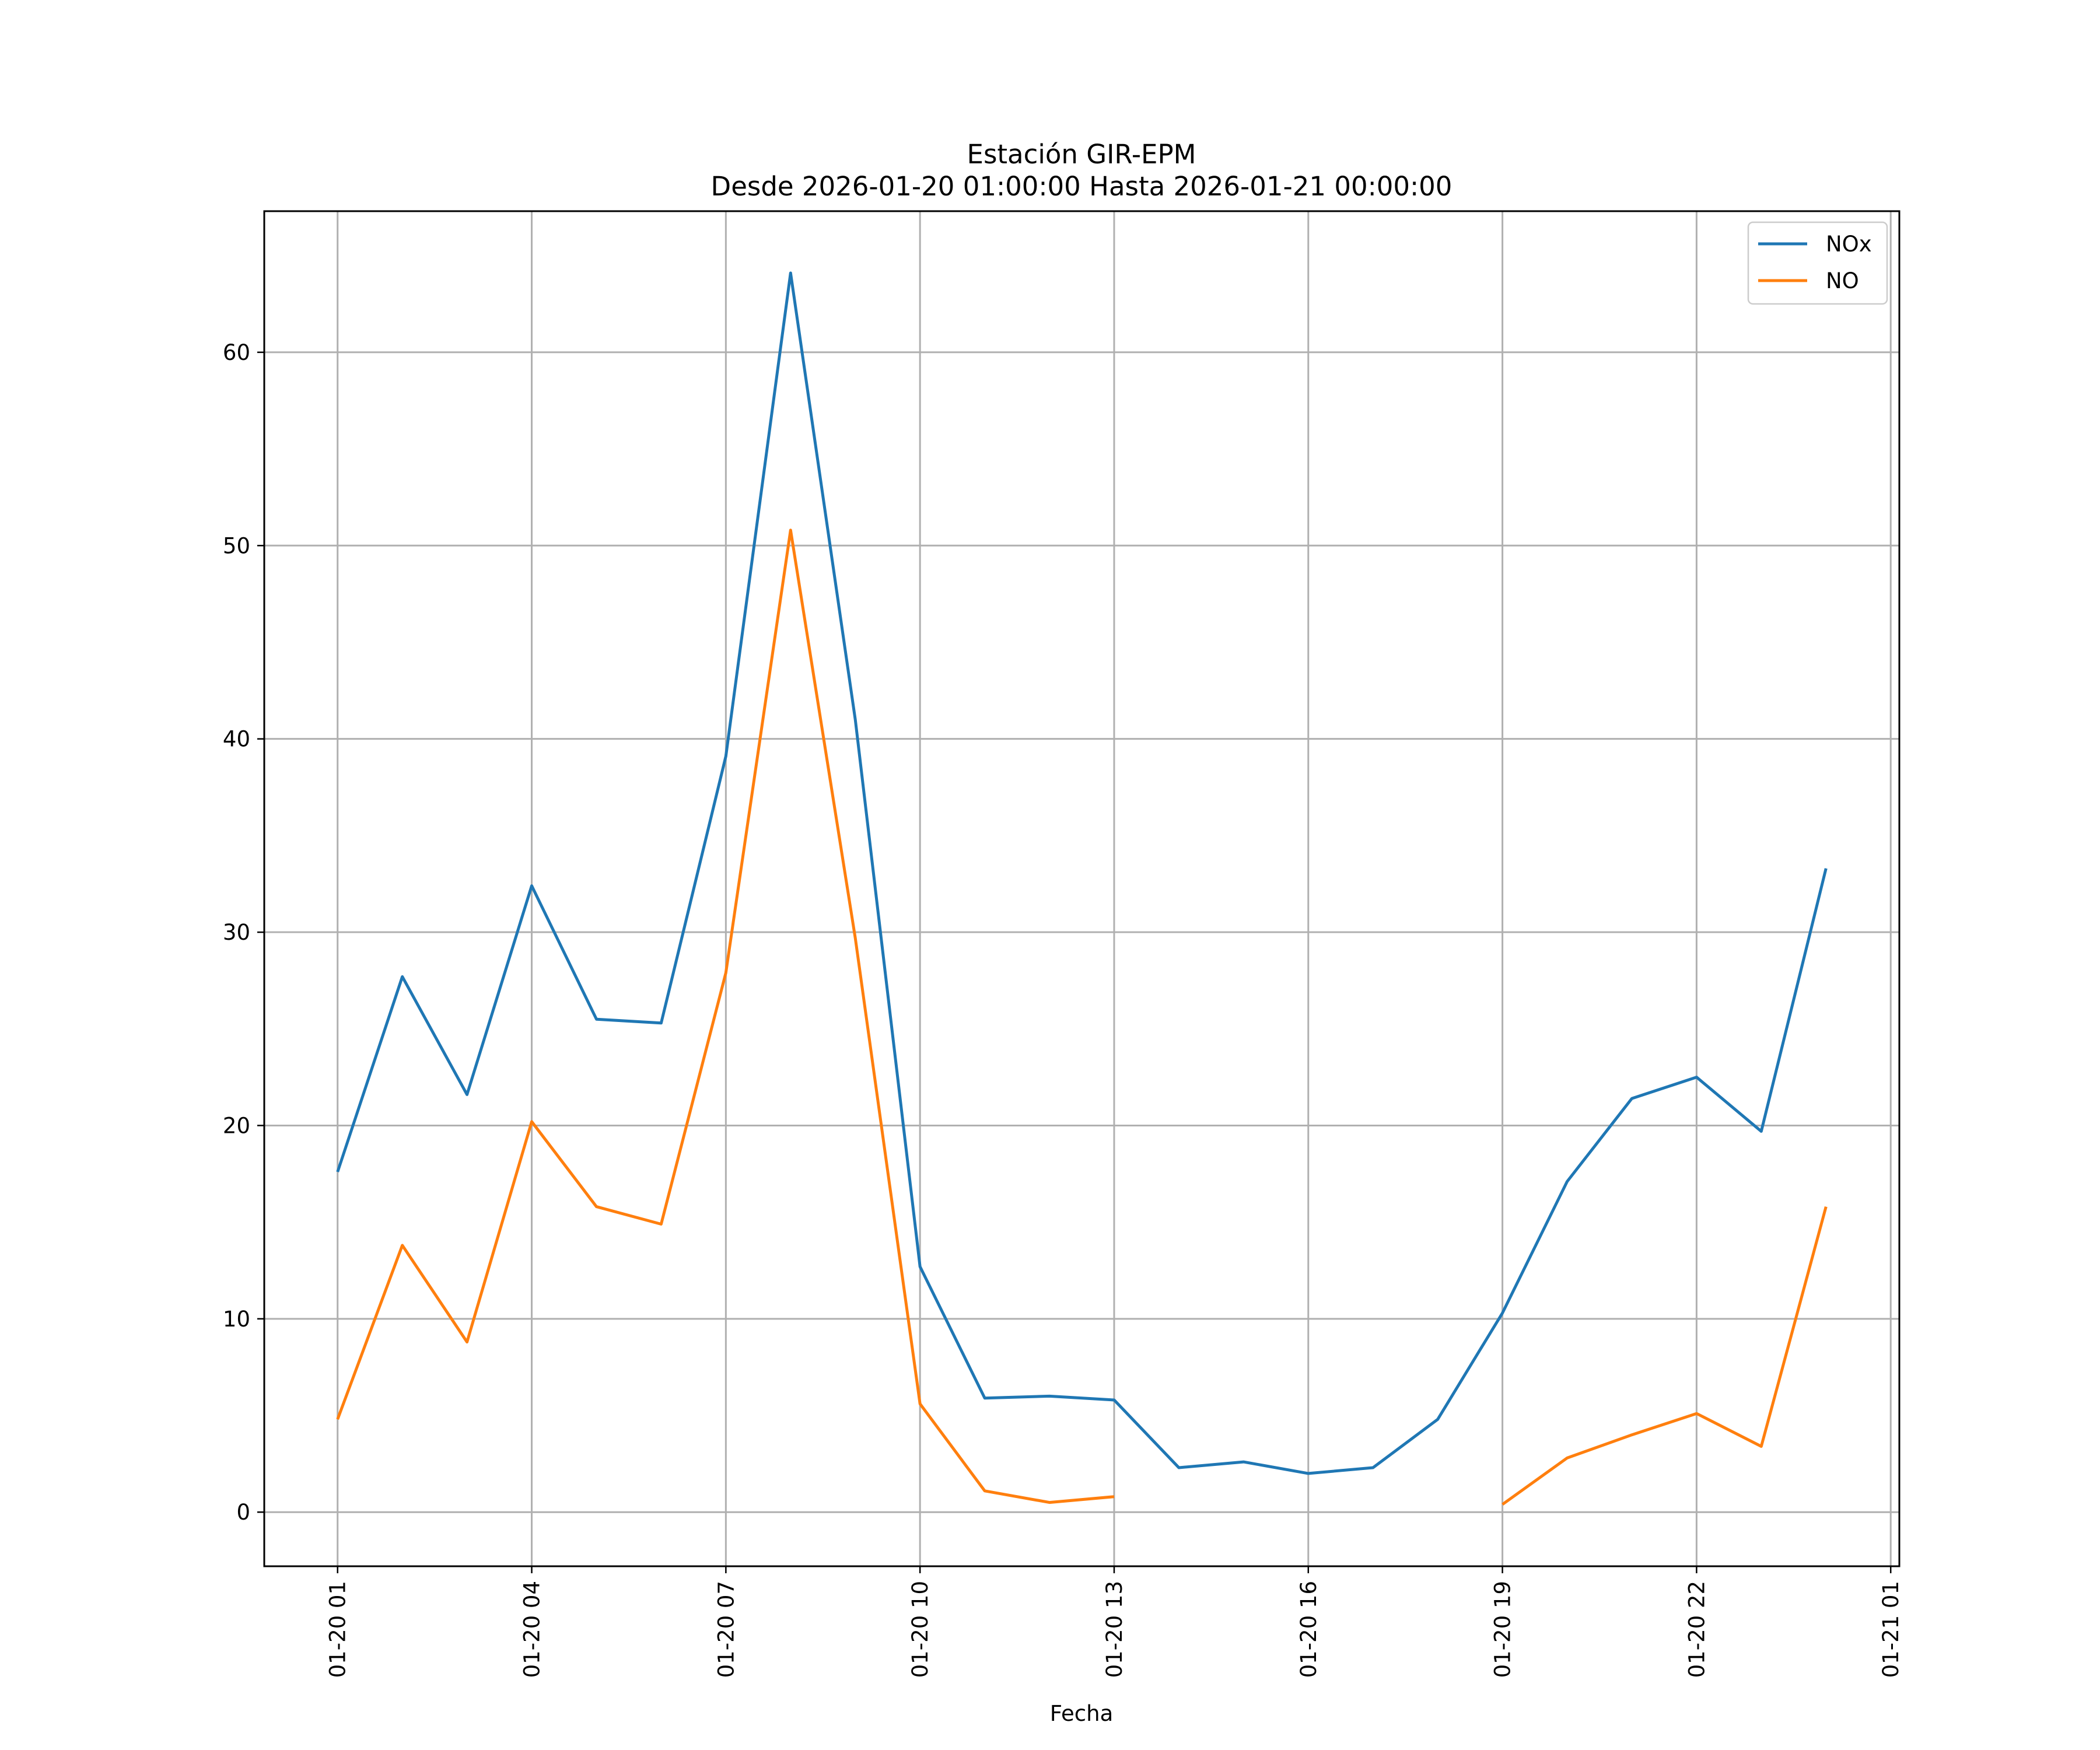 This screenshot has height=1750, width=2100. What do you see at coordinates (1081, 154) in the screenshot?
I see `chart-title: Estación GIR-EPM` at bounding box center [1081, 154].